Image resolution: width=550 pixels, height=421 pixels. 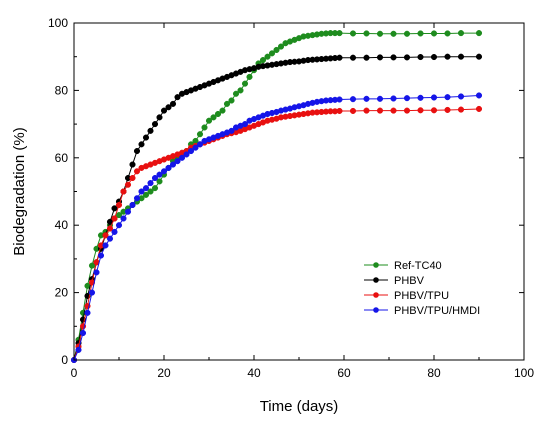 What do you see at coordinates (254, 373) in the screenshot?
I see `x-tick-label: 40` at bounding box center [254, 373].